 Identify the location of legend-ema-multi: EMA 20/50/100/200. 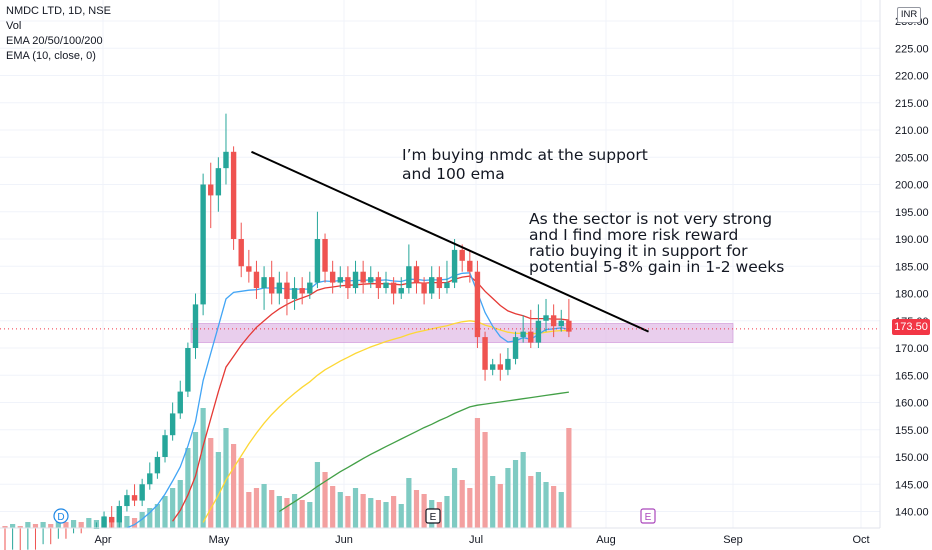
(54, 41).